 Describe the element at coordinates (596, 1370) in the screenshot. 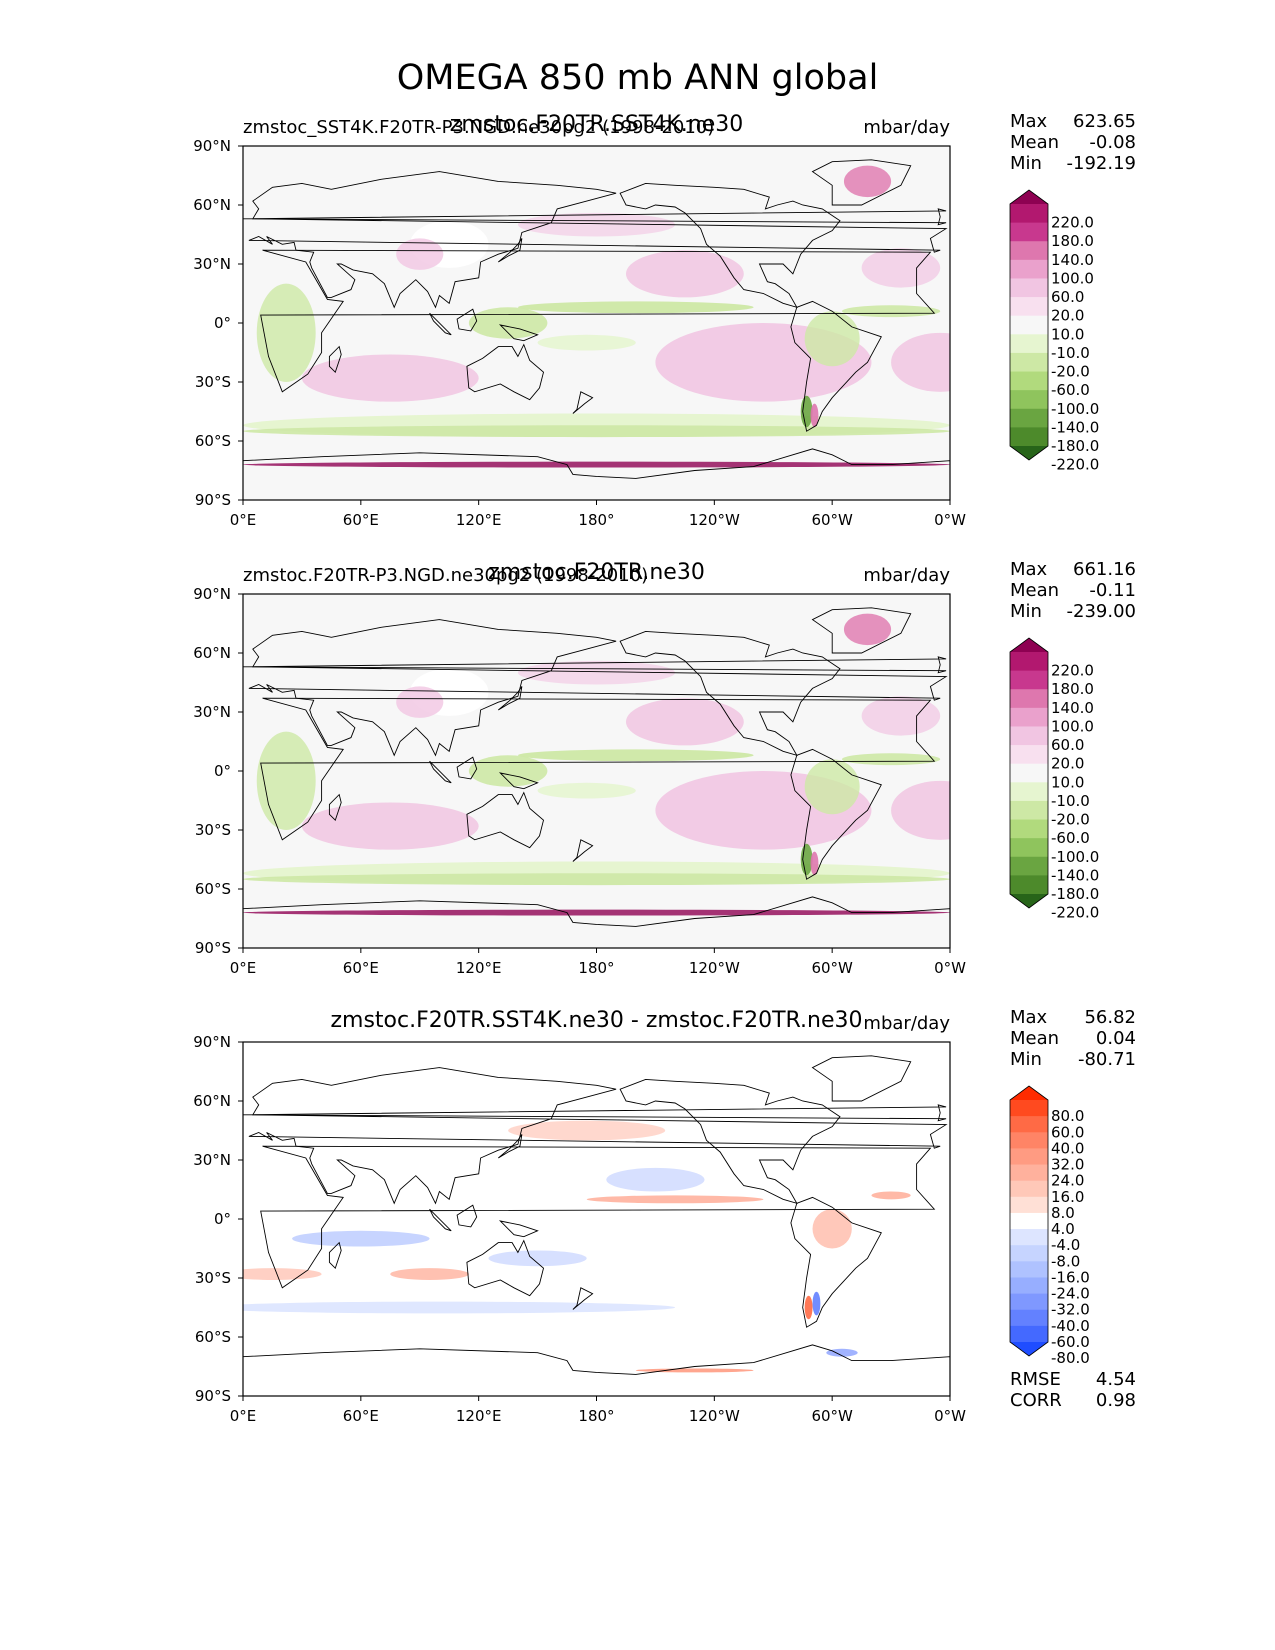

I see `coastline-antarctica` at that location.